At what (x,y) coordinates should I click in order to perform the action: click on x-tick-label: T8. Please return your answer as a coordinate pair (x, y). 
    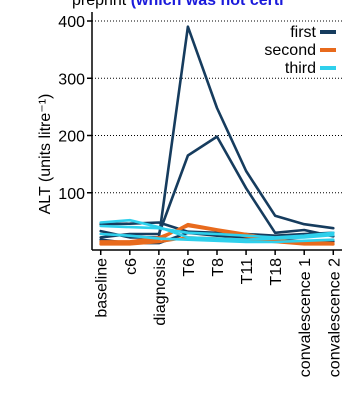
    Looking at the image, I should click on (218, 267).